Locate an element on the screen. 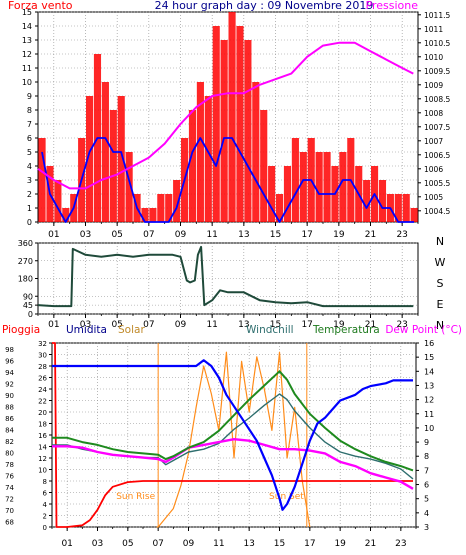  chart-title: 24 hour graph day : 09 Novembre 2019 is located at coordinates (264, 6).